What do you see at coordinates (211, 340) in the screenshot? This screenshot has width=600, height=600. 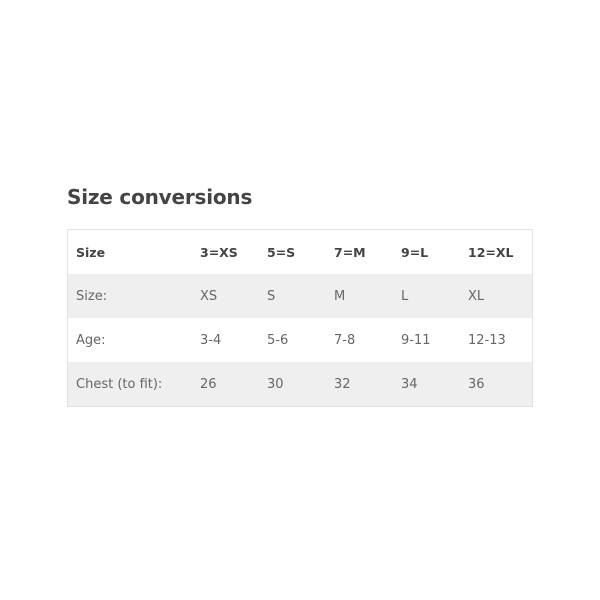 I see `table-cell: 3-4` at bounding box center [211, 340].